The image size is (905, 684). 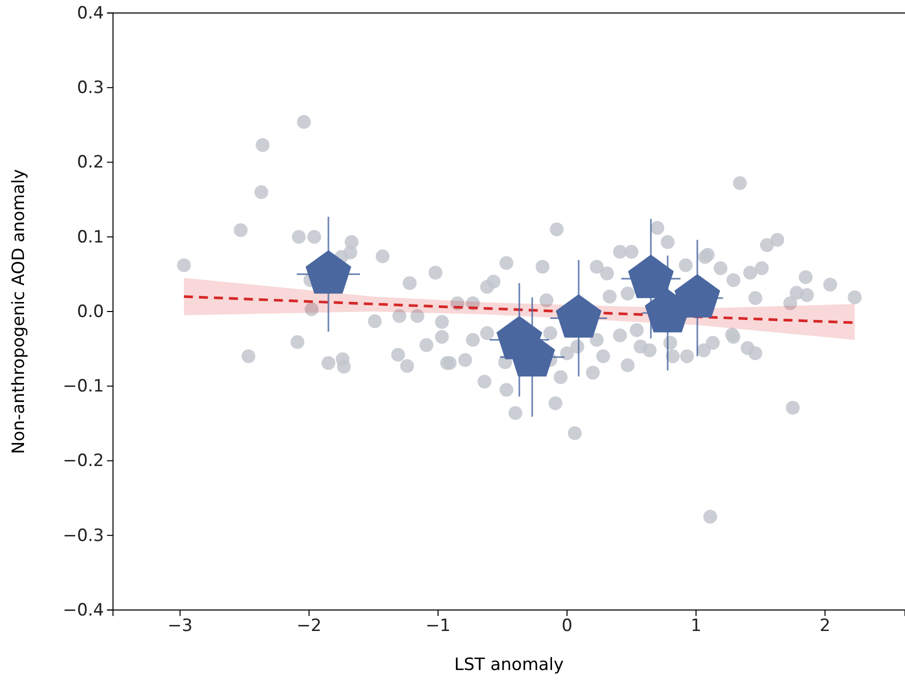 I want to click on x-tick-label: −2, so click(x=309, y=626).